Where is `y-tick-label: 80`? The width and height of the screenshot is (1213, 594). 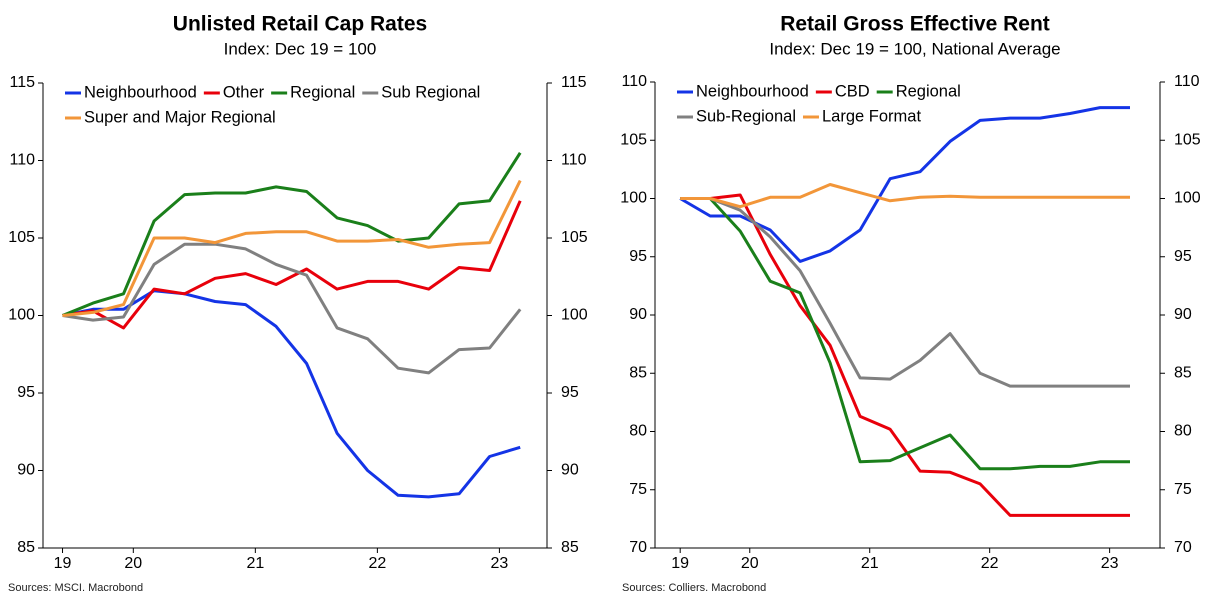 y-tick-label: 80 is located at coordinates (638, 431).